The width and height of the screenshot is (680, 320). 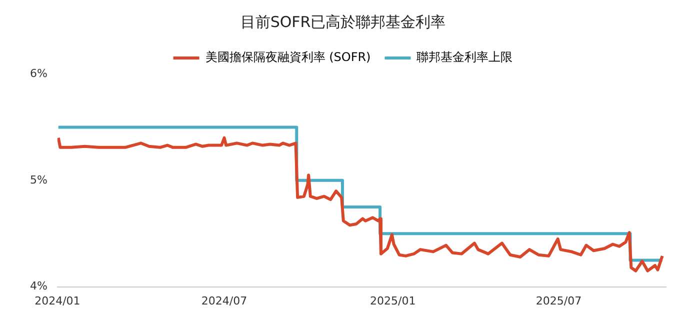 What do you see at coordinates (224, 301) in the screenshot?
I see `x-tick-label: 2024/07` at bounding box center [224, 301].